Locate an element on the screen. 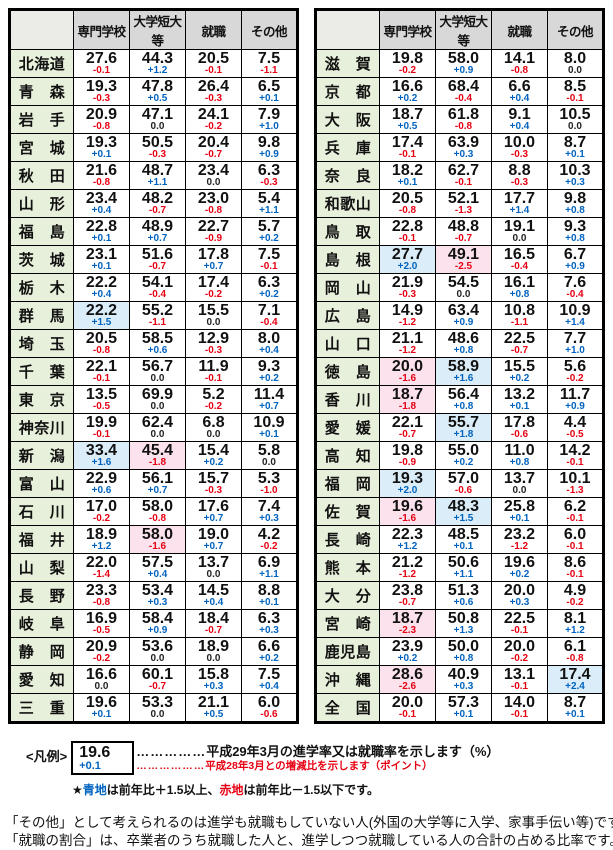 This screenshot has width=613, height=850. stat-value: 6.0 is located at coordinates (575, 534).